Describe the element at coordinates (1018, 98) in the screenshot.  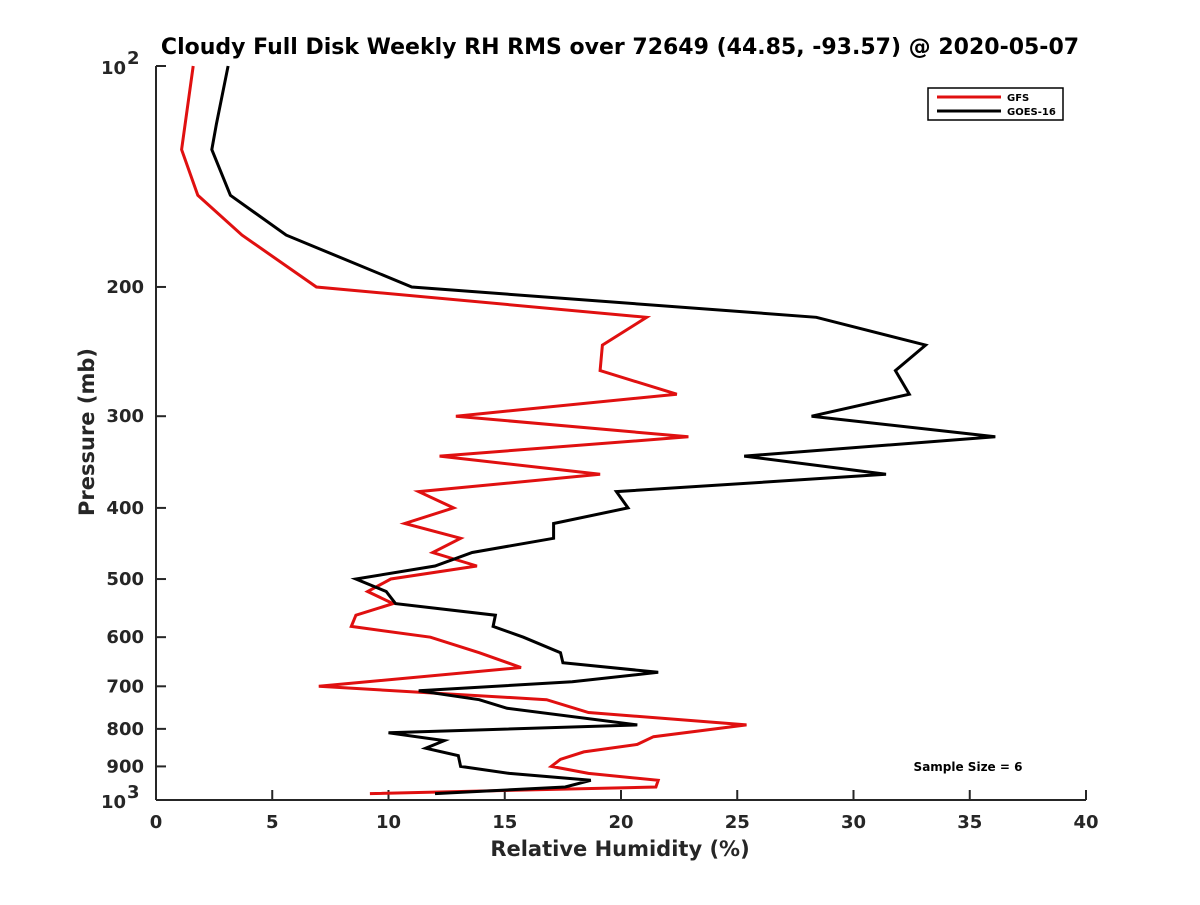
I see `legend-label-gfs: GFS` at that location.